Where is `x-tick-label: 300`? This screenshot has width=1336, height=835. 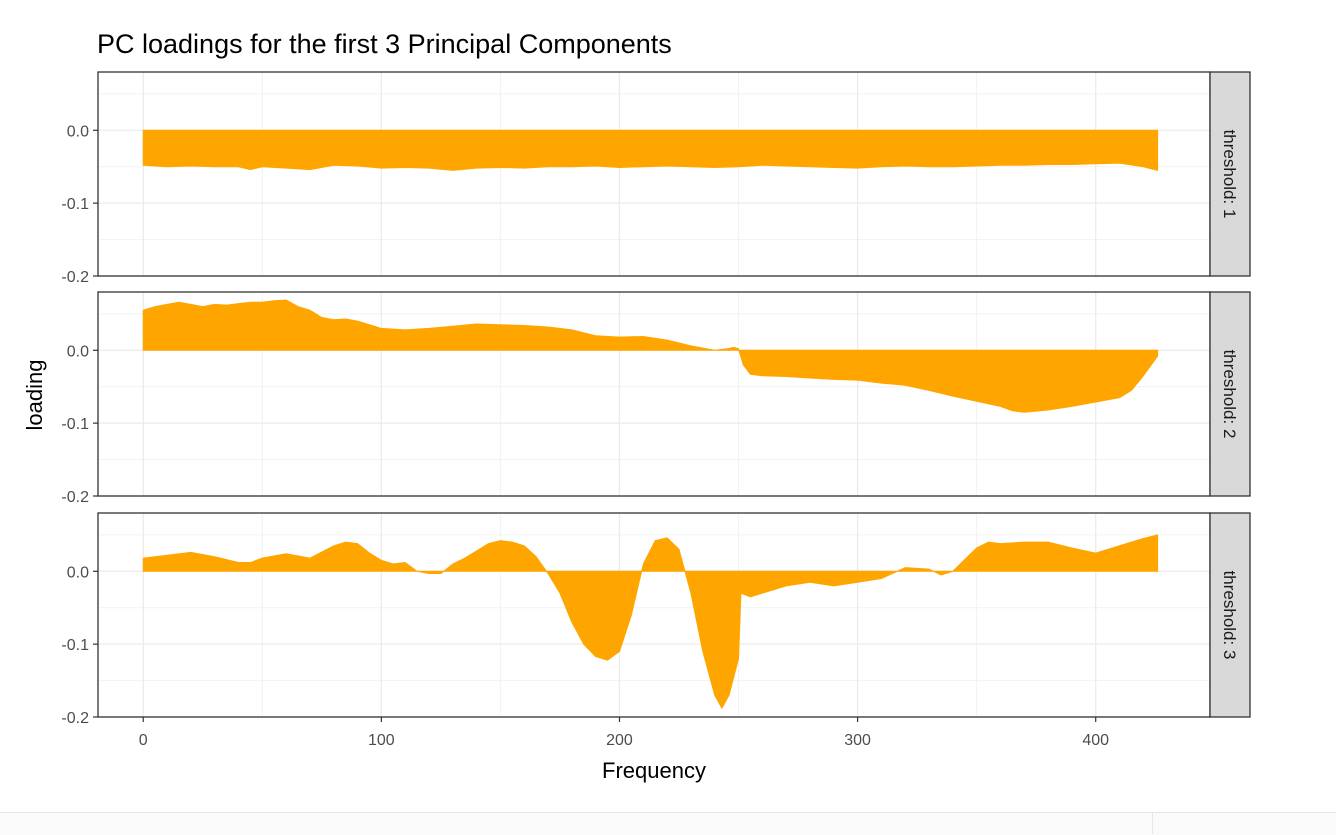 x-tick-label: 300 is located at coordinates (857, 740).